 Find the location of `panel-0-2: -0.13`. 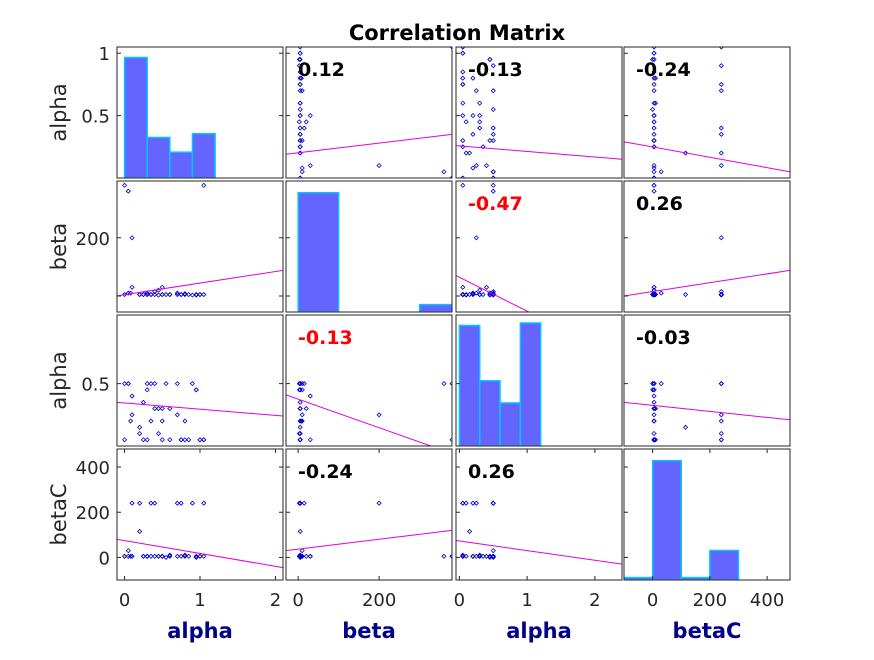

panel-0-2: -0.13 is located at coordinates (539, 112).